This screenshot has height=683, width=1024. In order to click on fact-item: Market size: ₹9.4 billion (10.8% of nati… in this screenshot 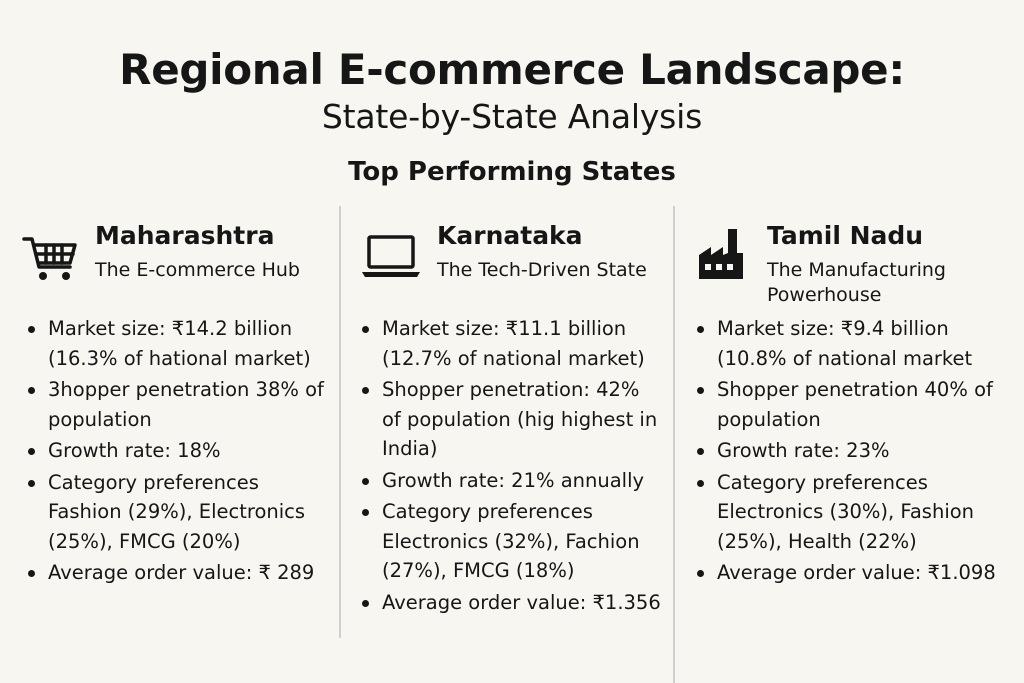, I will do `click(848, 343)`.